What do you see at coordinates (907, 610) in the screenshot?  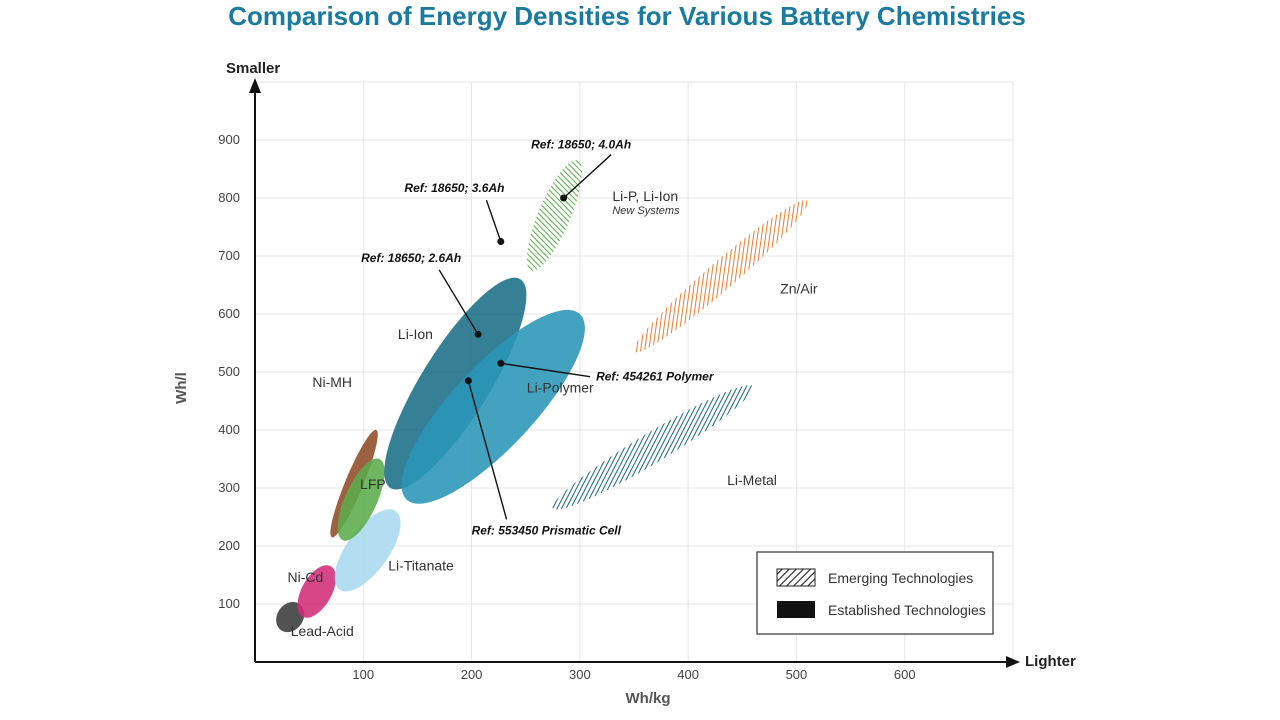 I see `legend-established-label: Established Technologies` at bounding box center [907, 610].